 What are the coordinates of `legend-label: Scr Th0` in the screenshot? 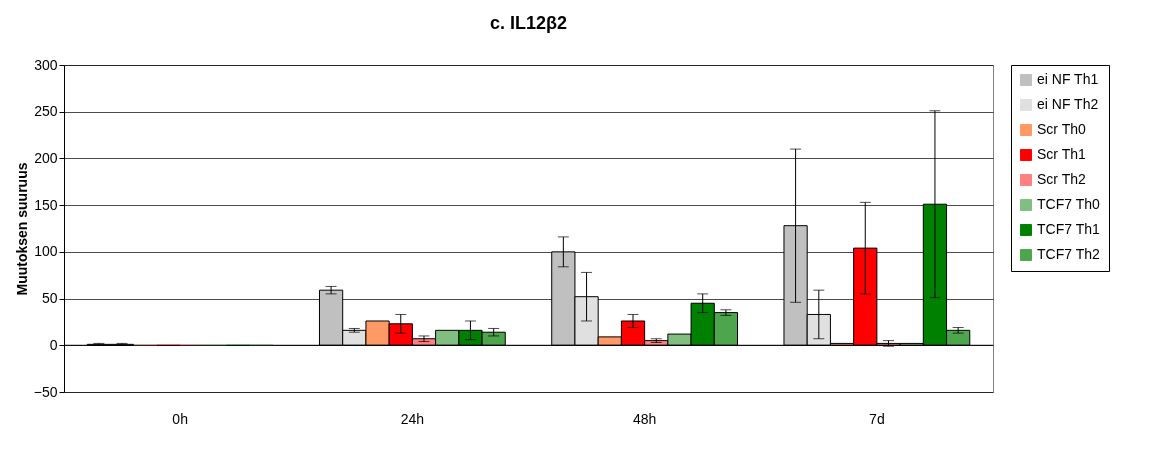 It's located at (1061, 129).